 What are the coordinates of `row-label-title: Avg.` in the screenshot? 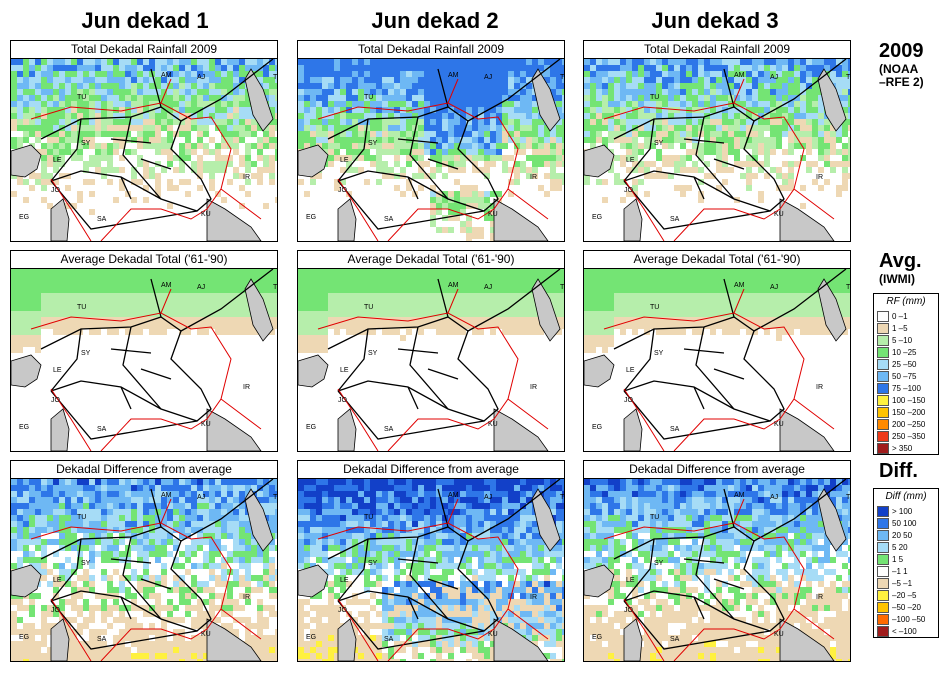 It's located at (900, 261).